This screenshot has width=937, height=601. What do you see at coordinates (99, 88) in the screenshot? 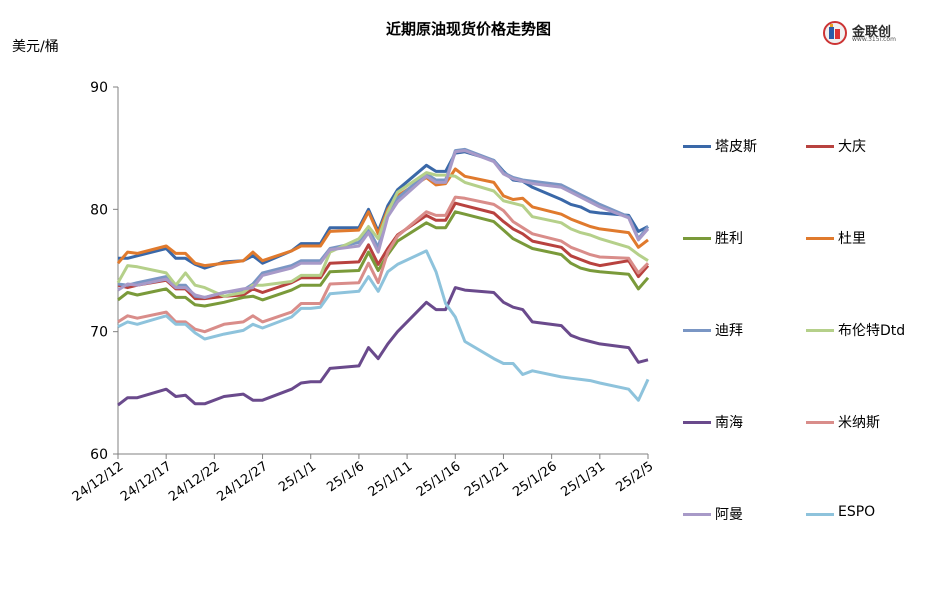
I see `y-tick-label: 90` at bounding box center [99, 88].